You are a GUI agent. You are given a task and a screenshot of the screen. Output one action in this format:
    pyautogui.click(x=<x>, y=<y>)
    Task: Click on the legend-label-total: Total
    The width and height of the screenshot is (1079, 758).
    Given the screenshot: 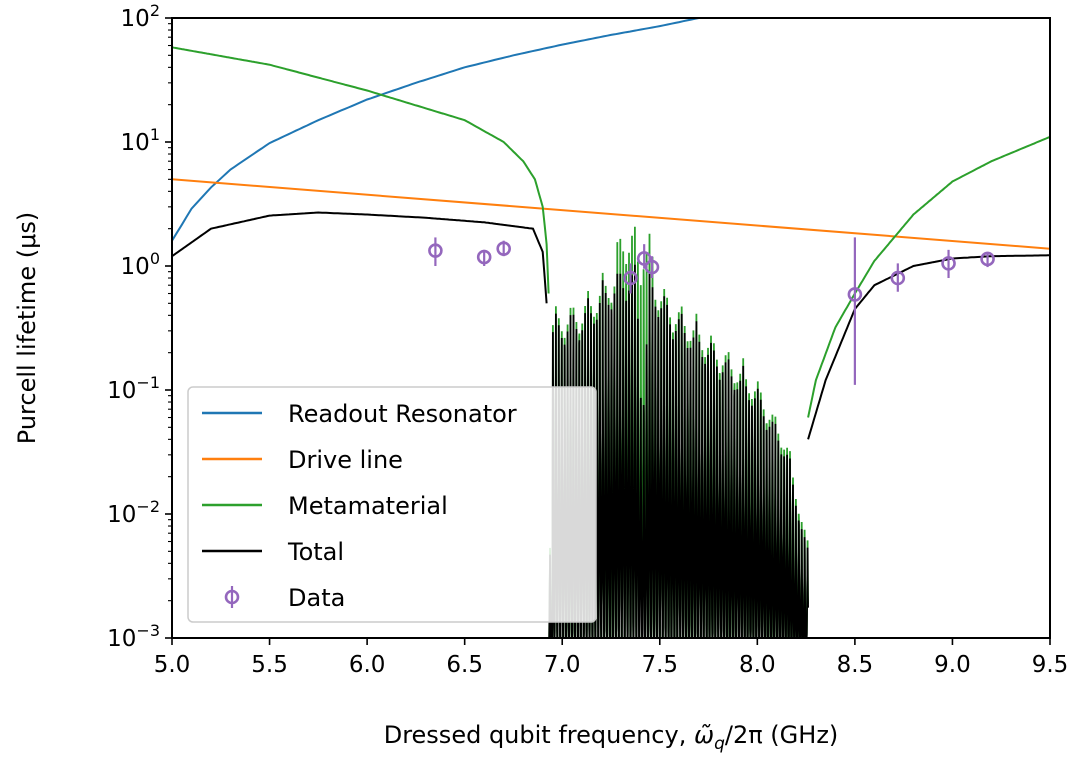 What is the action you would take?
    pyautogui.click(x=315, y=552)
    